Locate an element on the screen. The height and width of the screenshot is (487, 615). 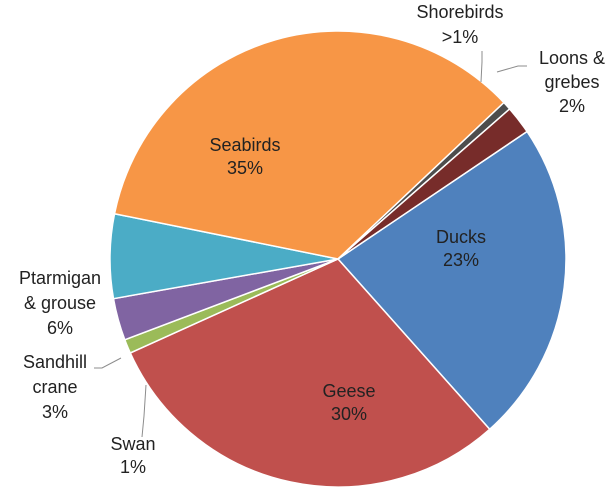
slice-label-line: 3% is located at coordinates (55, 412).